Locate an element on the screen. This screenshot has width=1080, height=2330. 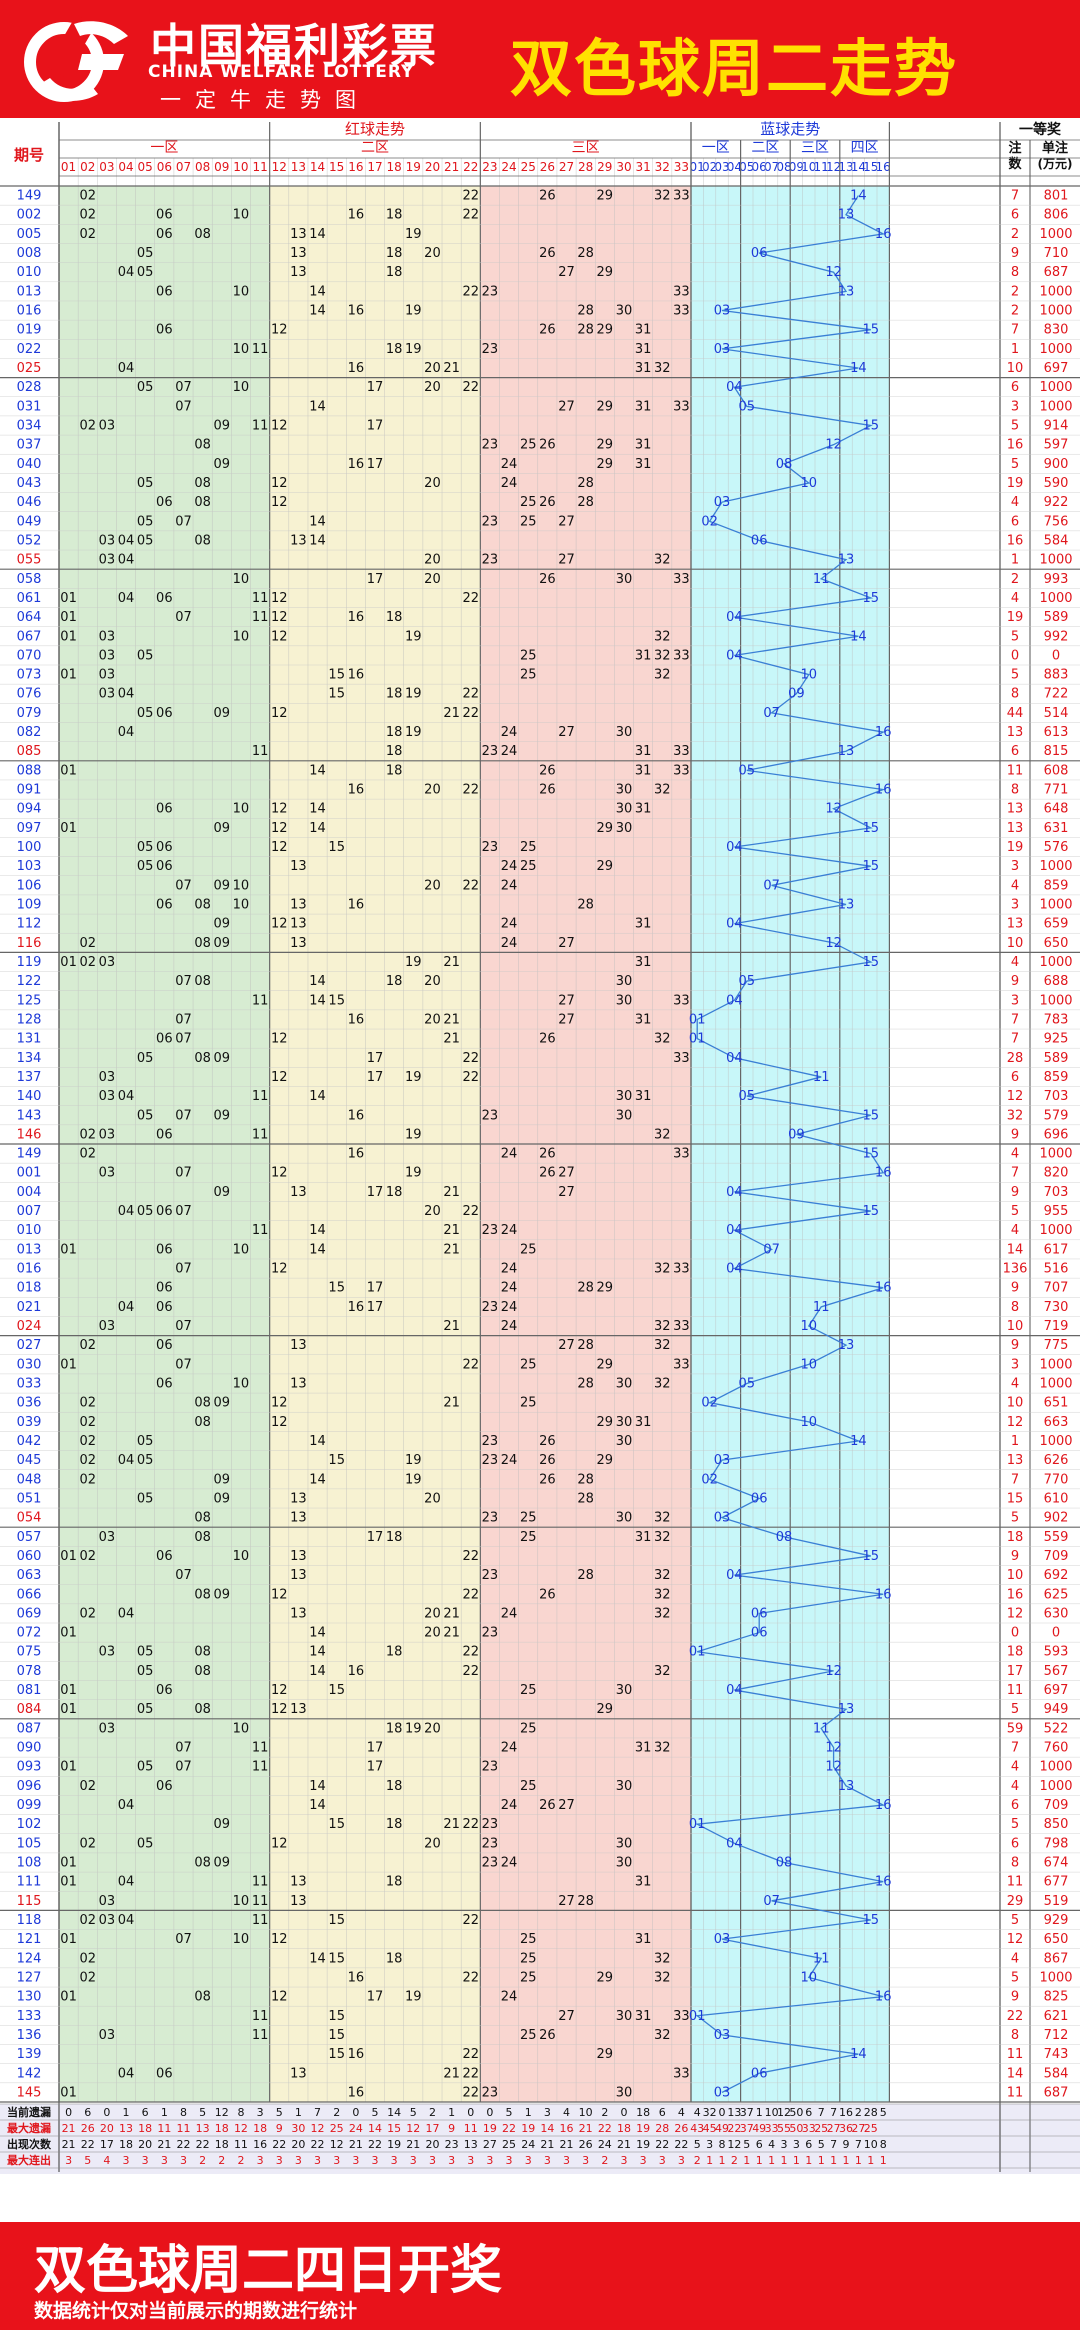
issue-number: 127 is located at coordinates (29, 1977).